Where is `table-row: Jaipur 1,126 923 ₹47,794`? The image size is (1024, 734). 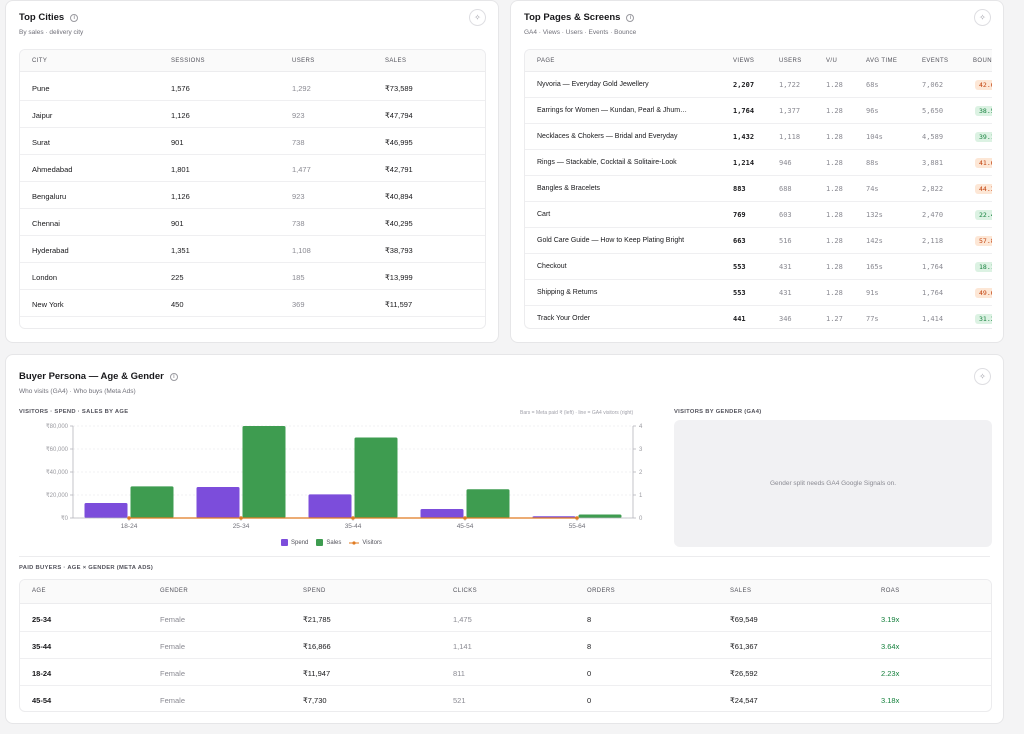 table-row: Jaipur 1,126 923 ₹47,794 is located at coordinates (252, 114).